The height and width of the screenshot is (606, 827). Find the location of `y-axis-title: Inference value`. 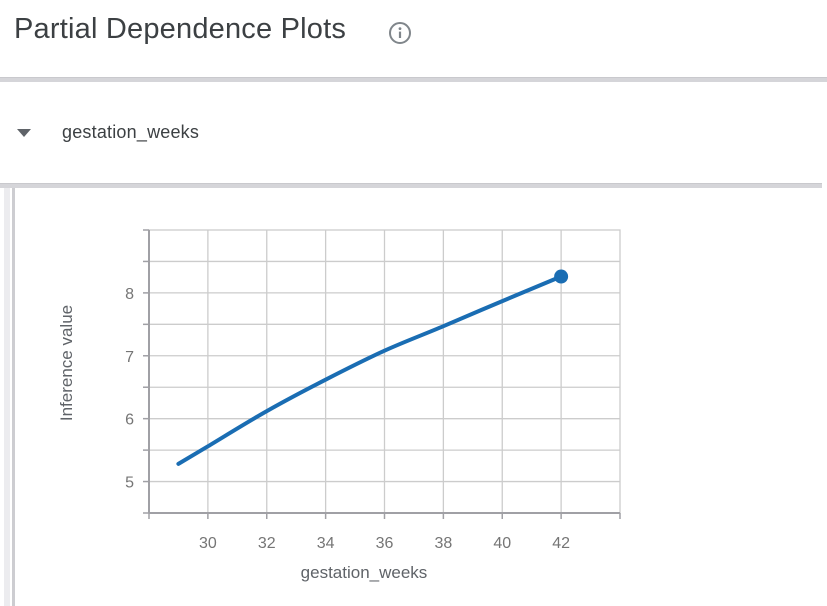

y-axis-title: Inference value is located at coordinates (66, 363).